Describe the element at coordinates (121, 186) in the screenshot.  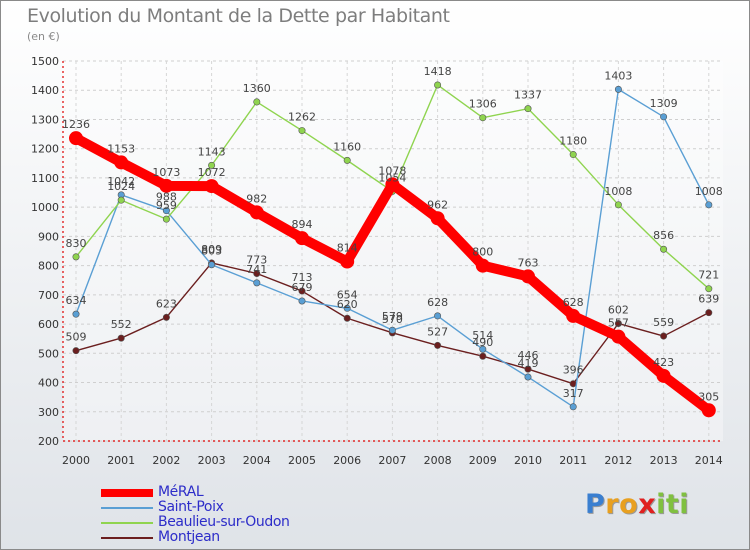
I see `data-label: 1024` at that location.